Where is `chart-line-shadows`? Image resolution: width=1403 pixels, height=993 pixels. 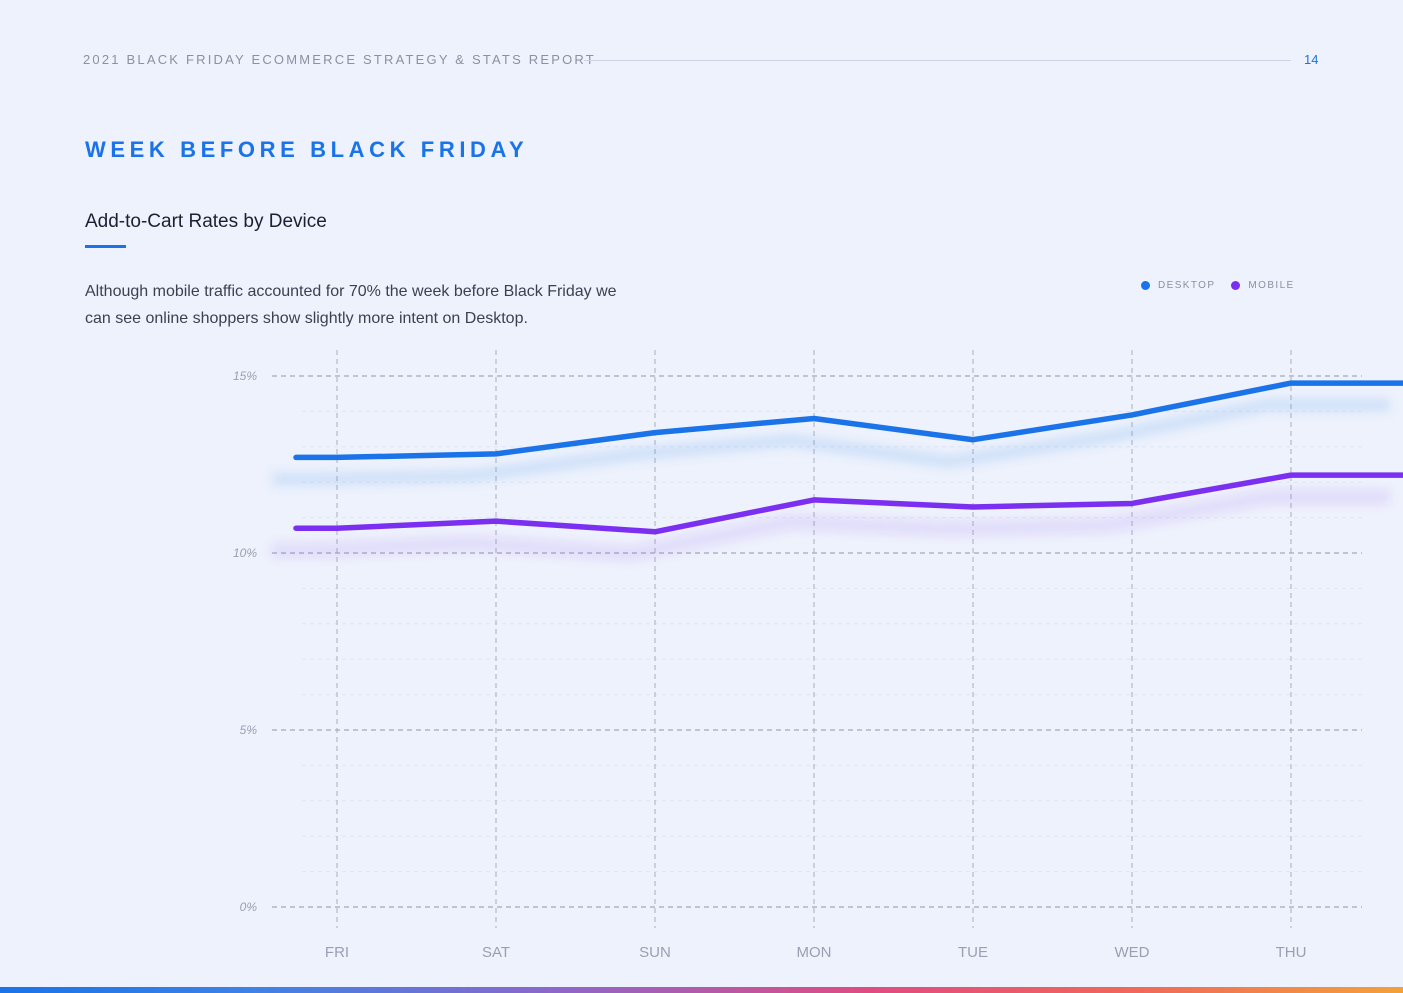
chart-line-shadows is located at coordinates (831, 479).